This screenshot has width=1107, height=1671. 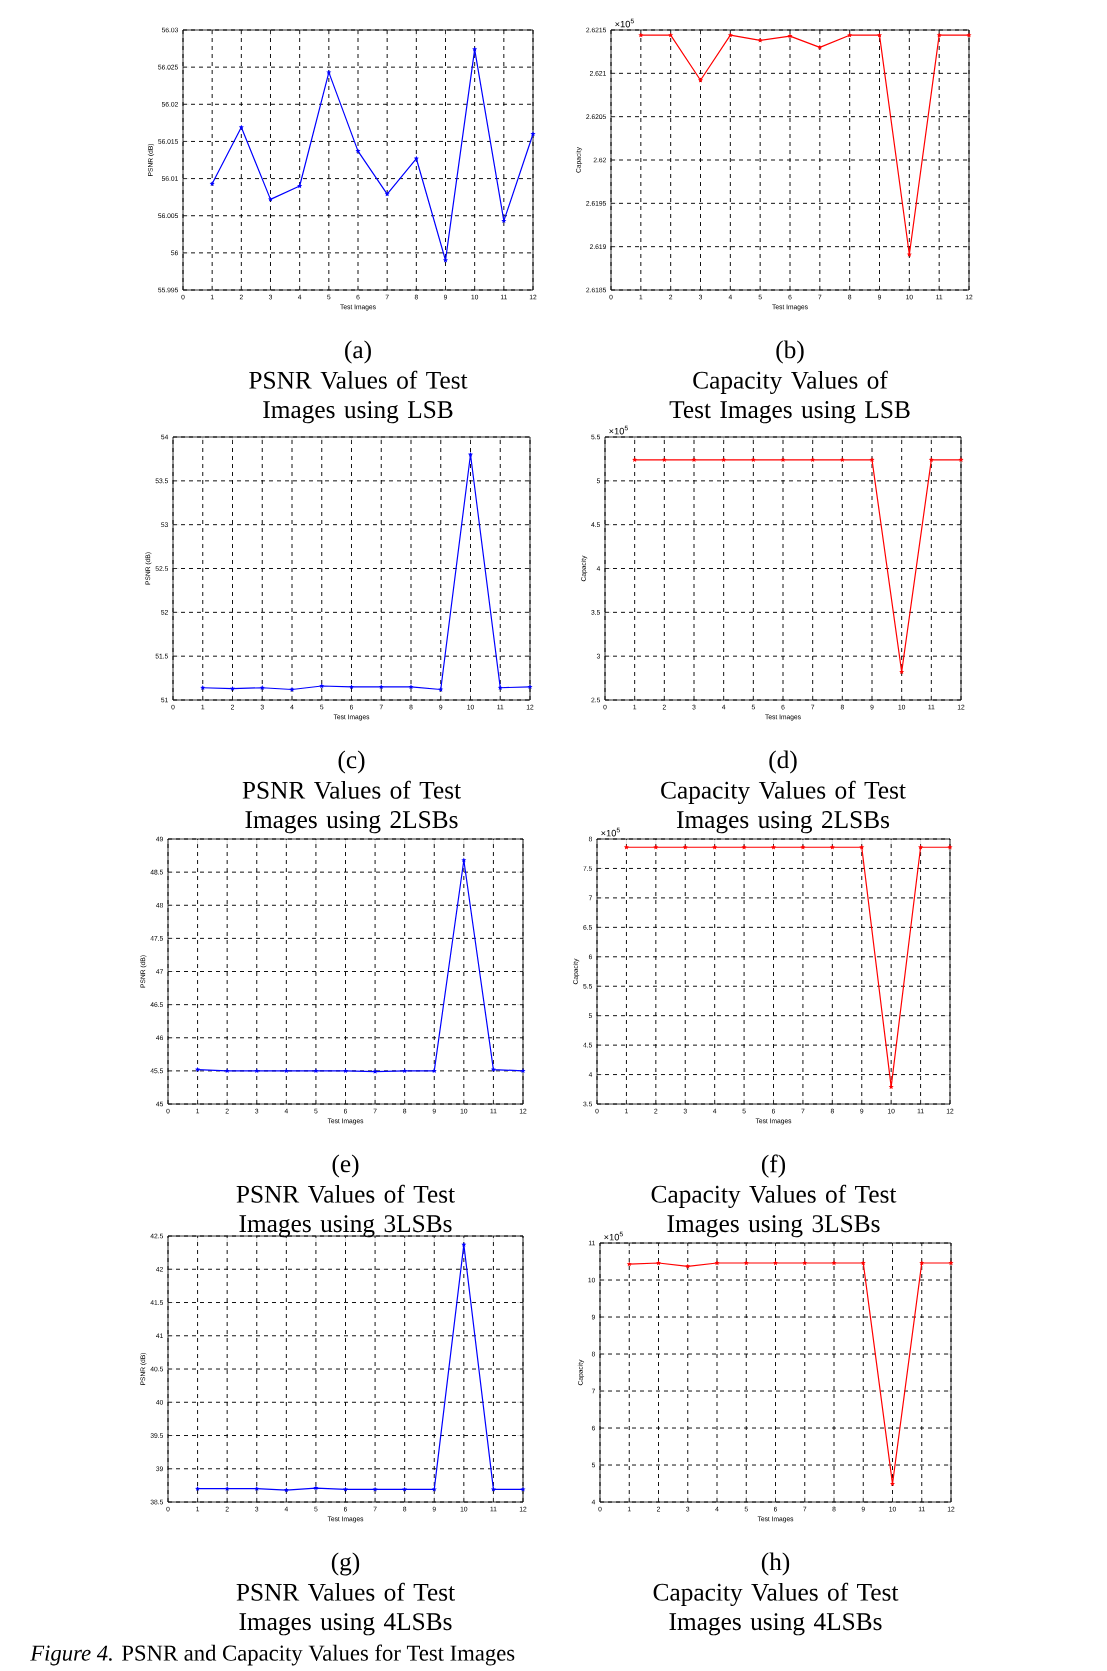 I want to click on text: (g), so click(x=345, y=1564).